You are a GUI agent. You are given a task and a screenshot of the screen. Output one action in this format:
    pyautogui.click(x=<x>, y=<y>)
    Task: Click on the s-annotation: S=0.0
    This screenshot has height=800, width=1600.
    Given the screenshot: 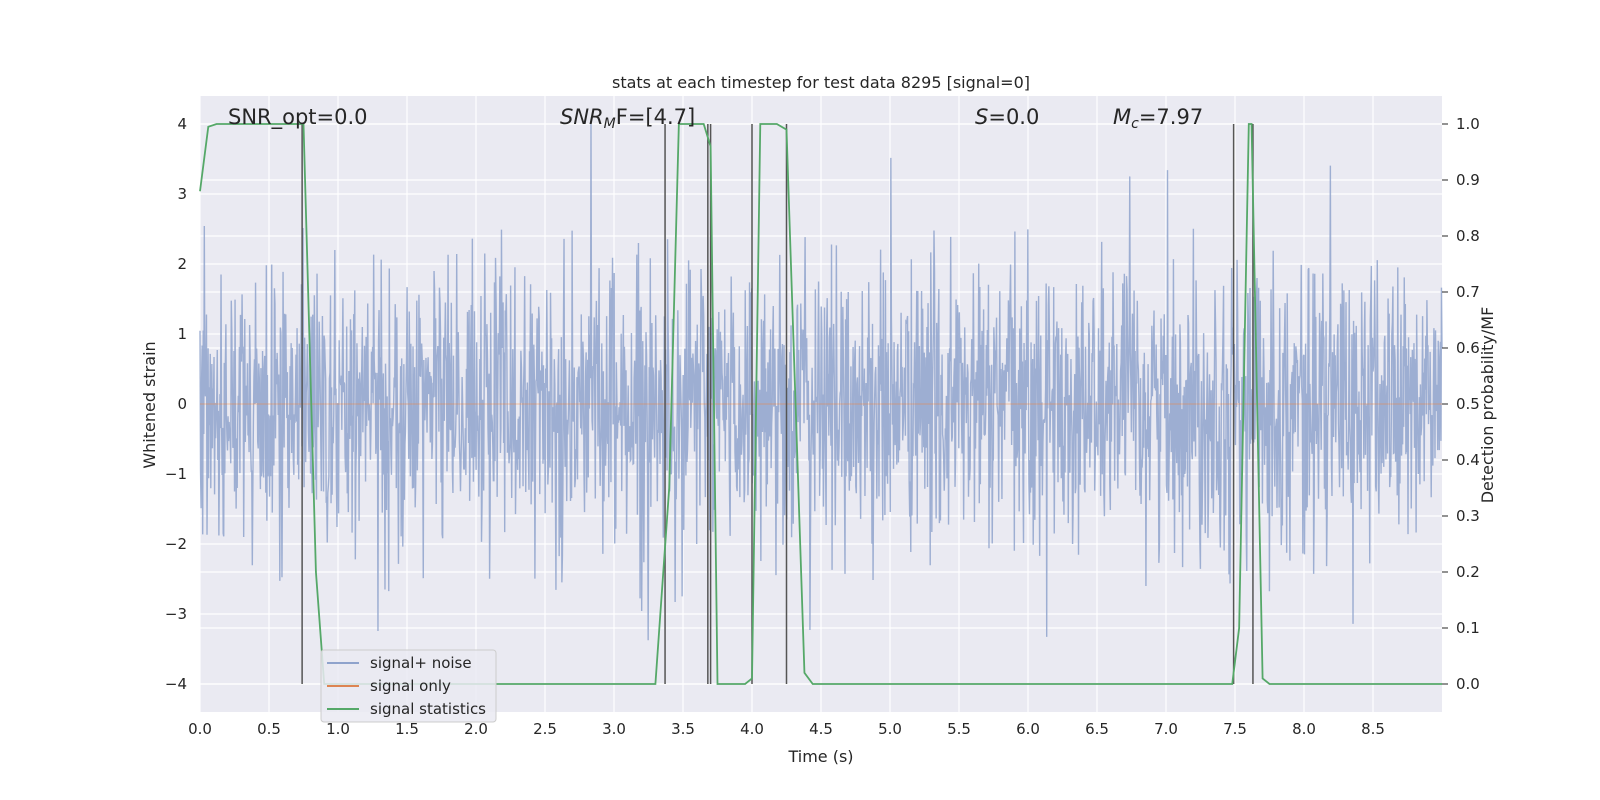 What is the action you would take?
    pyautogui.click(x=1007, y=117)
    